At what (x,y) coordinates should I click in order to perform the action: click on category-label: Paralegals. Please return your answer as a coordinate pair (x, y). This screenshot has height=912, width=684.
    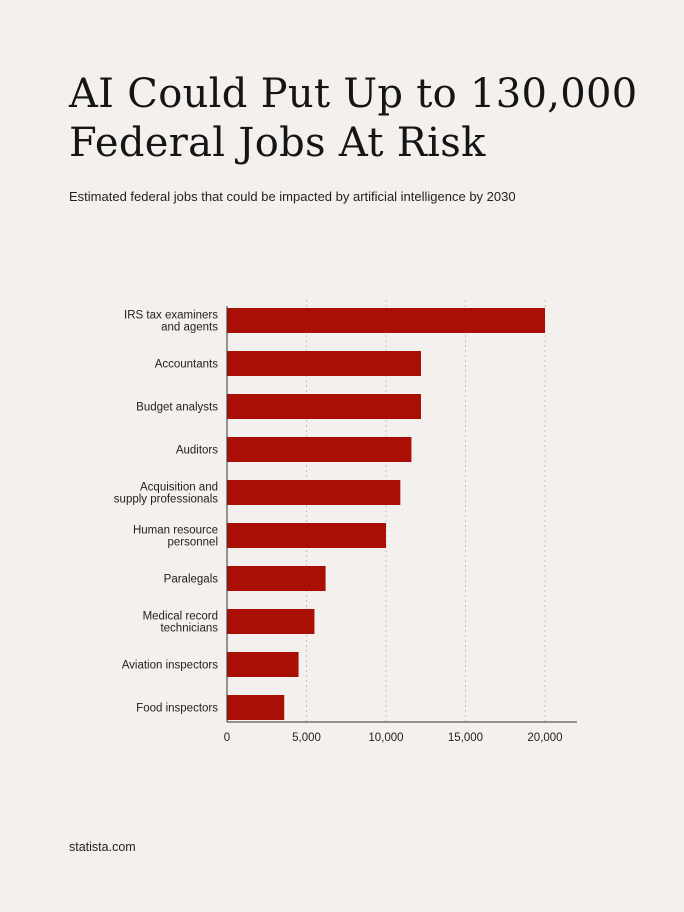
    Looking at the image, I should click on (191, 580).